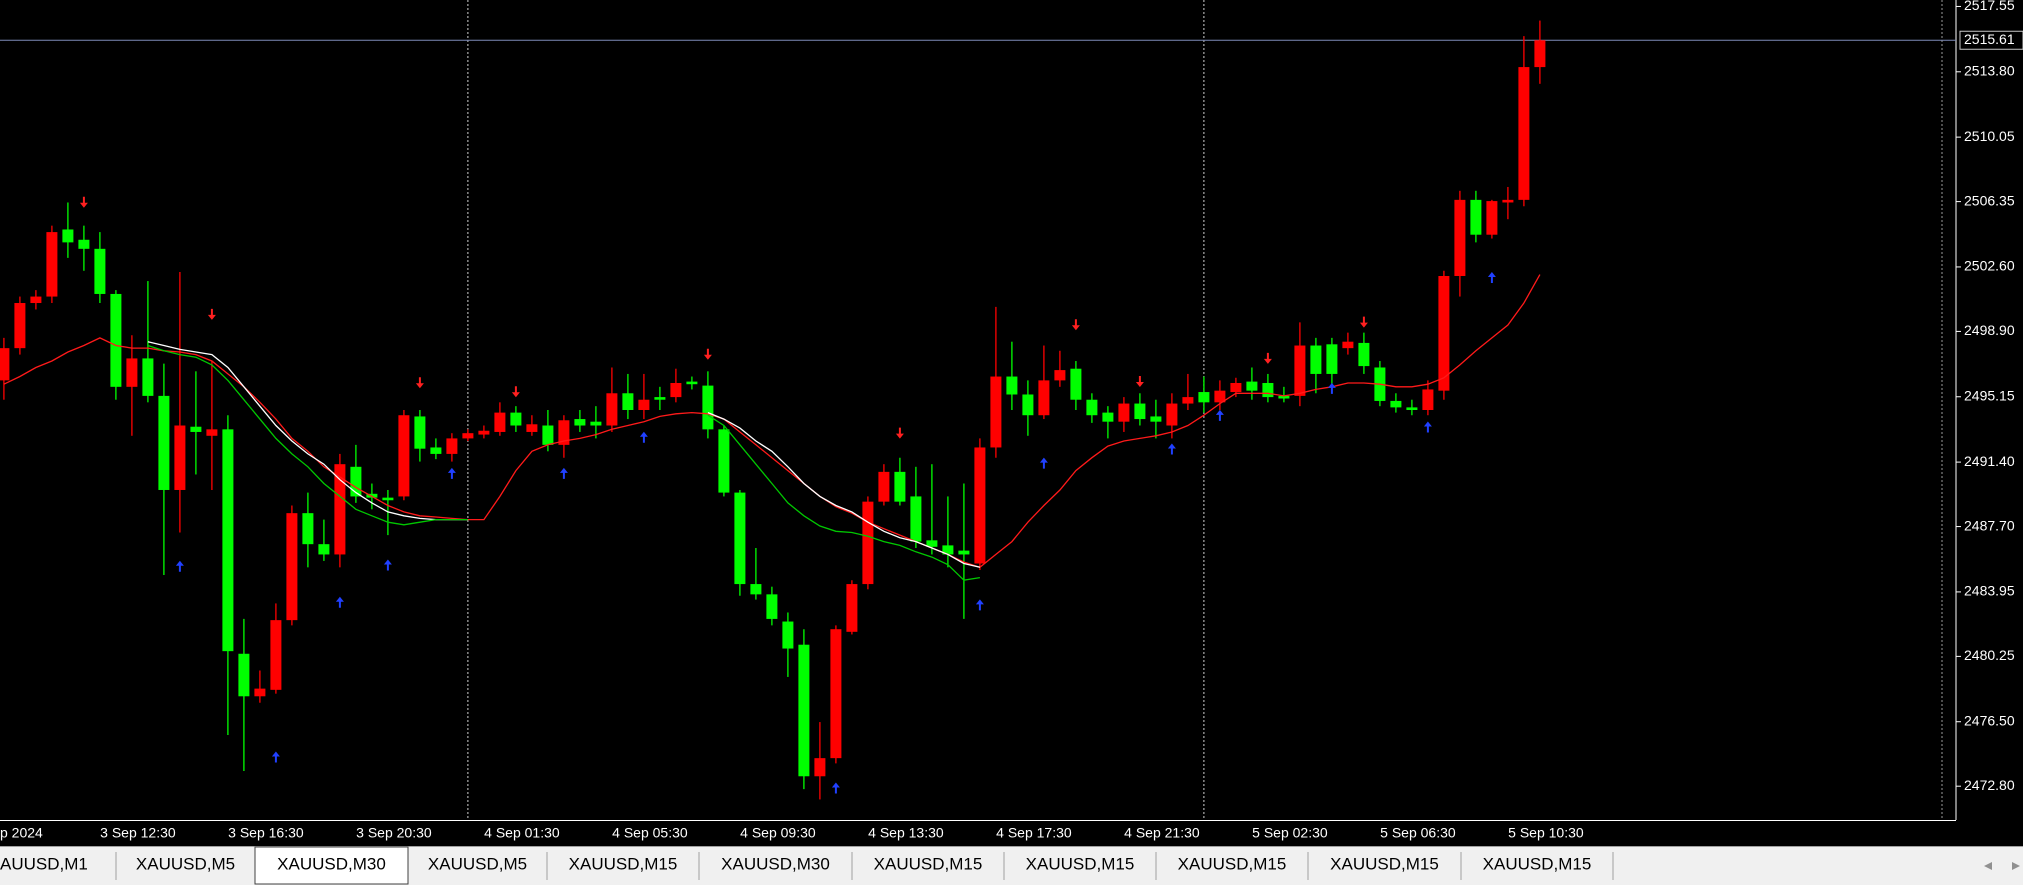 This screenshot has width=2023, height=885. What do you see at coordinates (266, 833) in the screenshot?
I see `x-tick-label: 3 Sep 16:30` at bounding box center [266, 833].